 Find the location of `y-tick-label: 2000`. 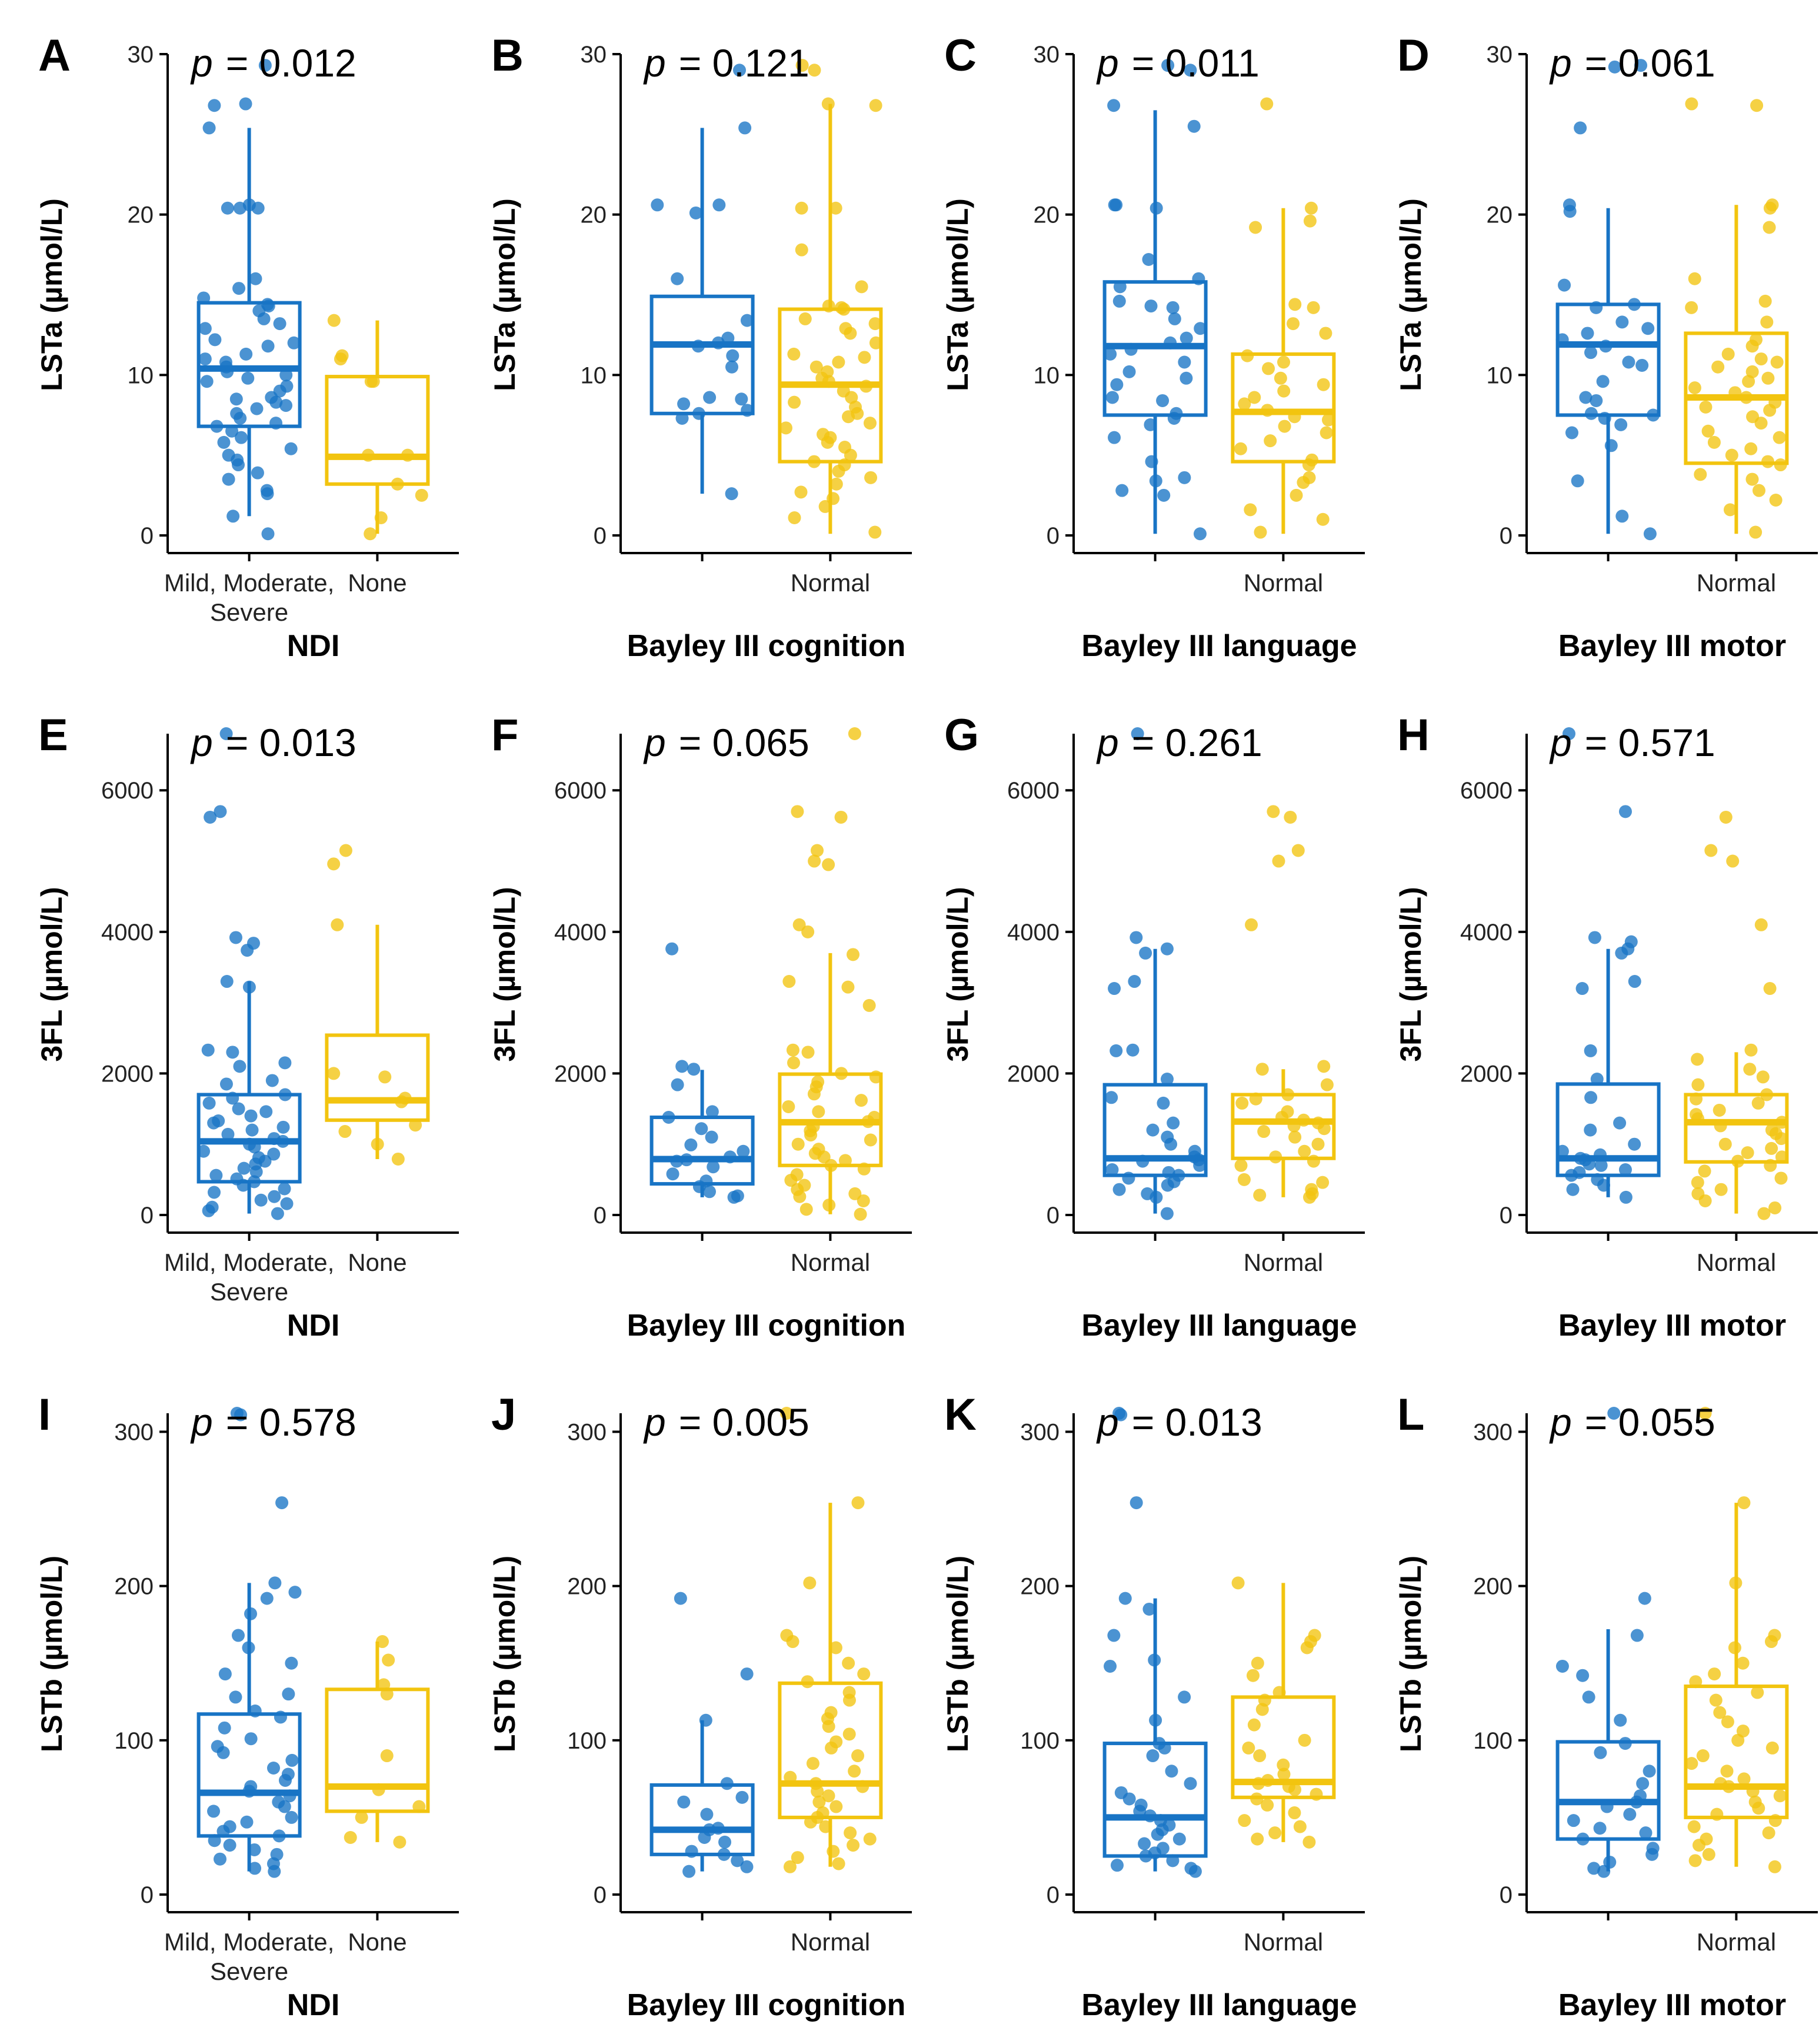

y-tick-label: 2000 is located at coordinates (127, 1074).